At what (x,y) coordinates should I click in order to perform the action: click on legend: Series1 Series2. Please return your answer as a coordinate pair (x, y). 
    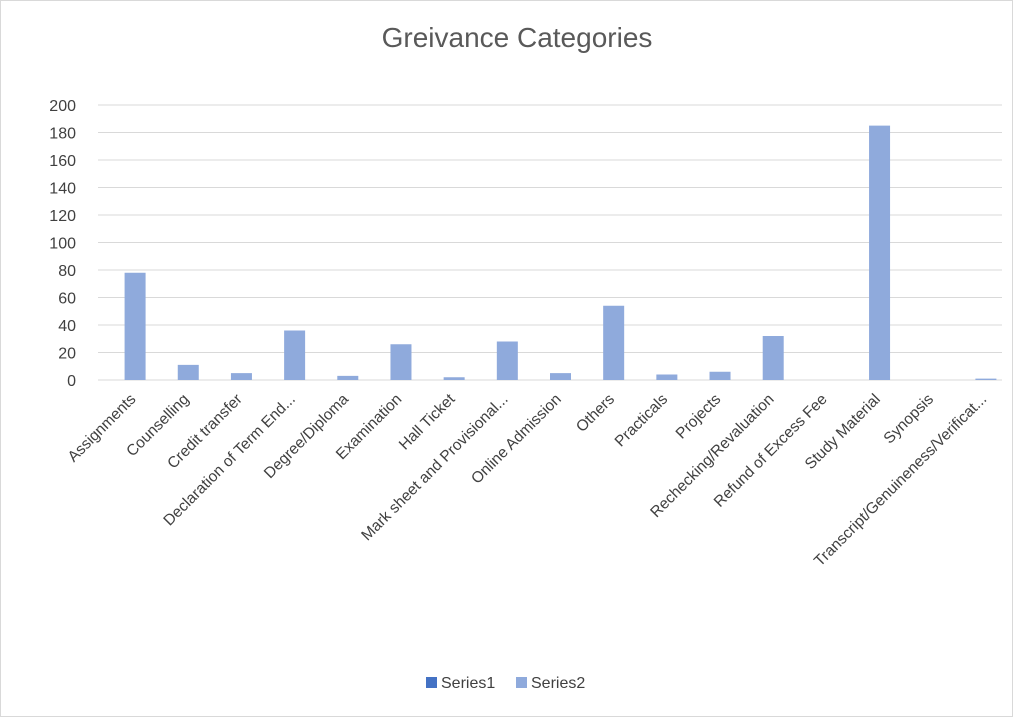
    Looking at the image, I should click on (505, 683).